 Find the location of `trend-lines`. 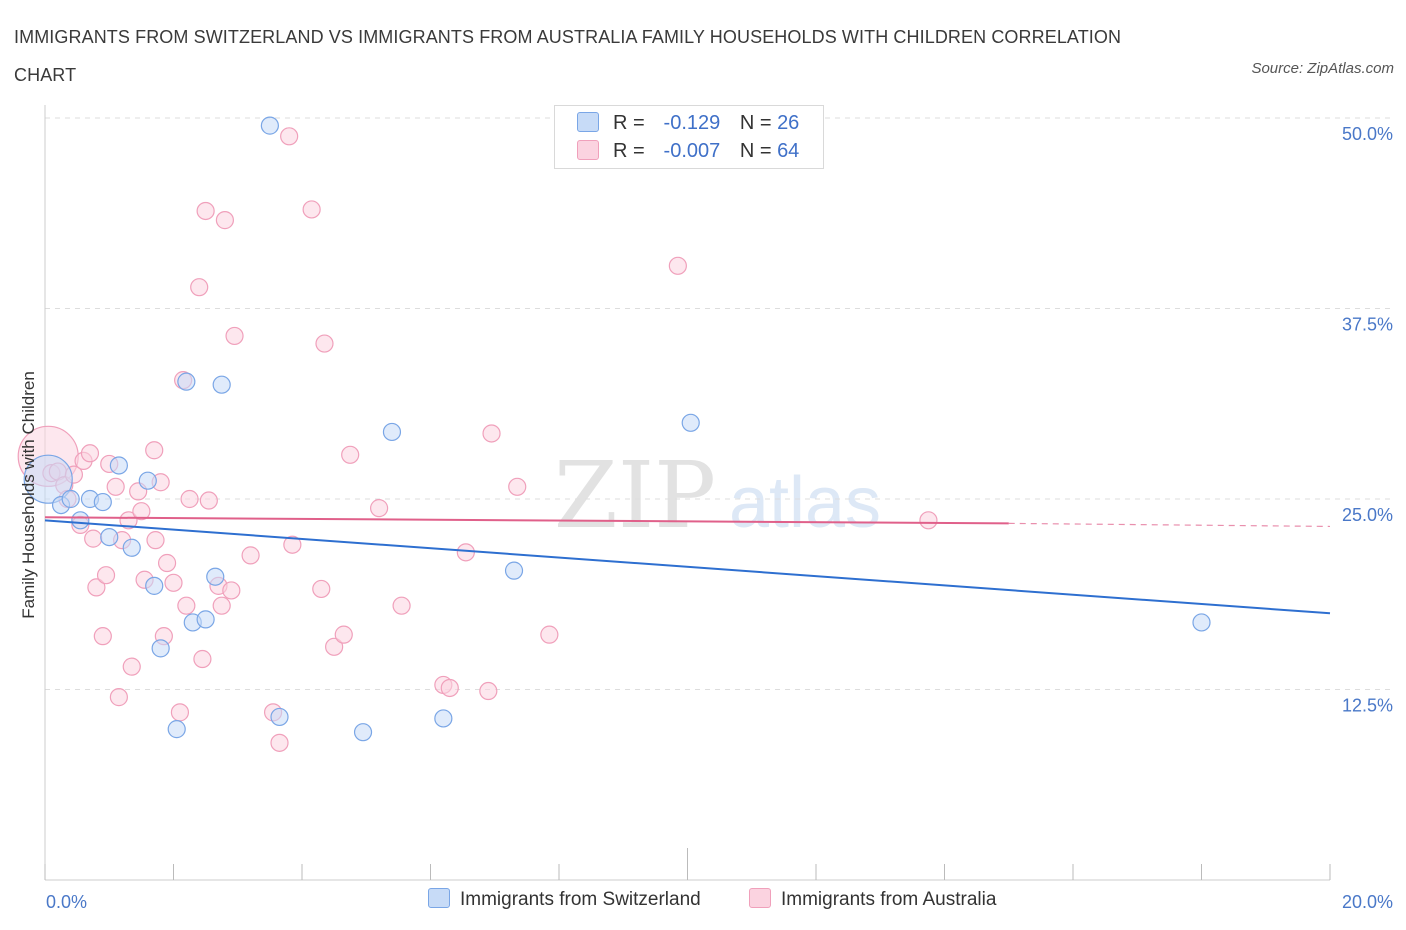

trend-lines is located at coordinates (687, 565).